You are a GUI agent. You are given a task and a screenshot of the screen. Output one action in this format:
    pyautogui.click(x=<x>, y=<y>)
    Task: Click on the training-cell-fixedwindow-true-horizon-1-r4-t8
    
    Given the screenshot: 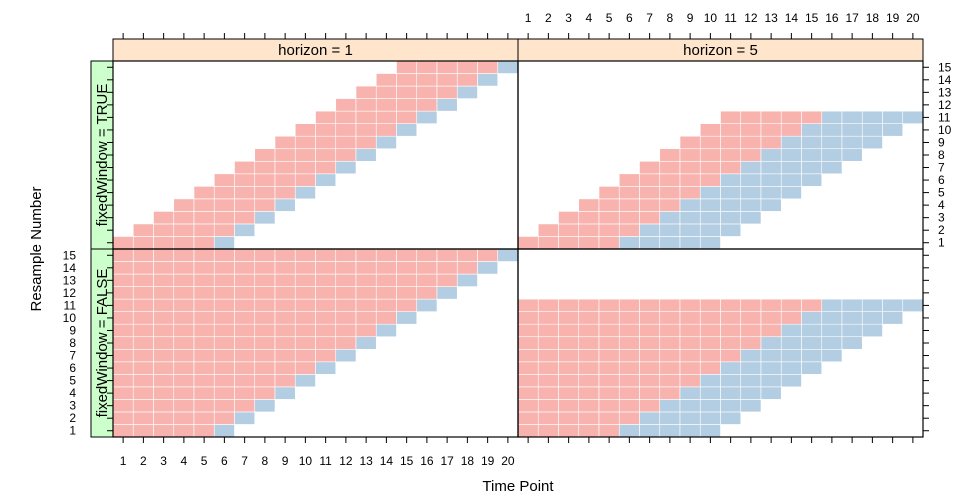 What is the action you would take?
    pyautogui.click(x=265, y=205)
    